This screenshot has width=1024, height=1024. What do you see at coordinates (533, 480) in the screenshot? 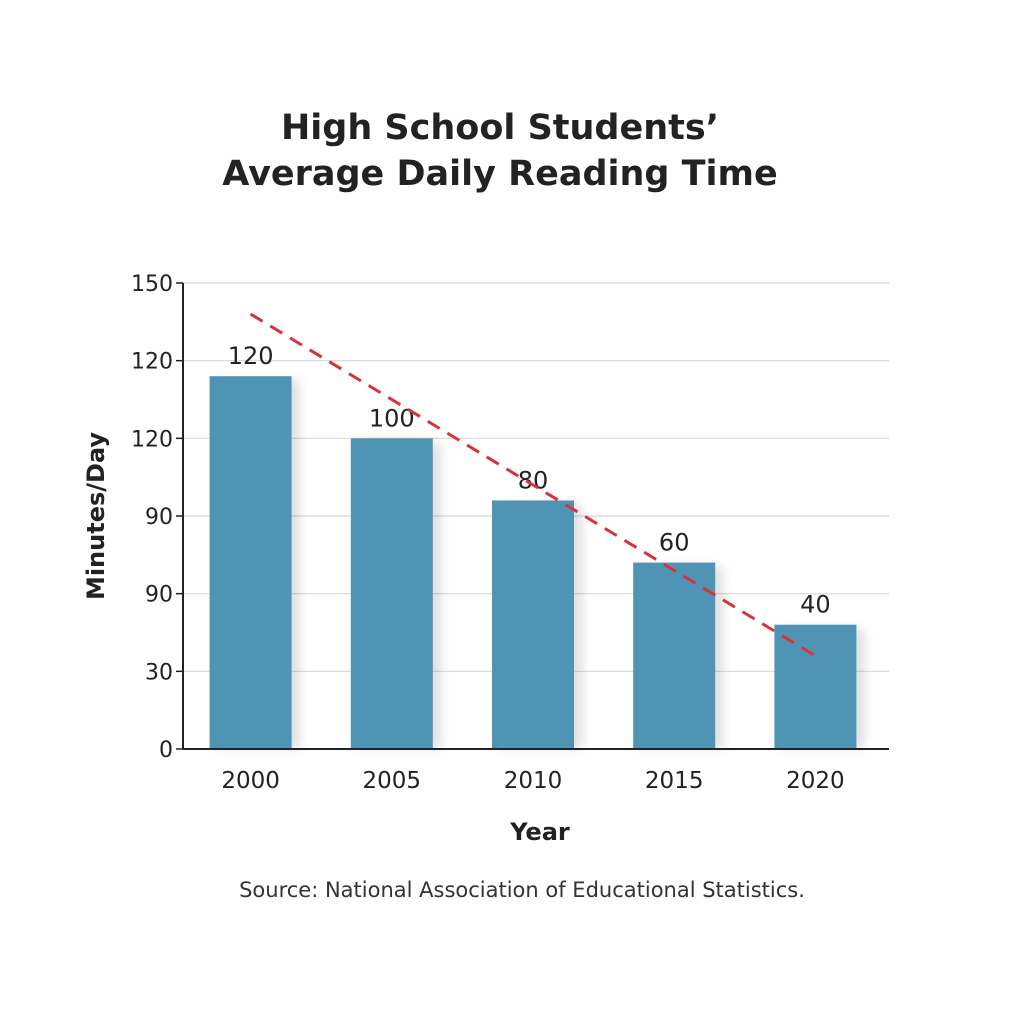
I see `data-label: 80` at bounding box center [533, 480].